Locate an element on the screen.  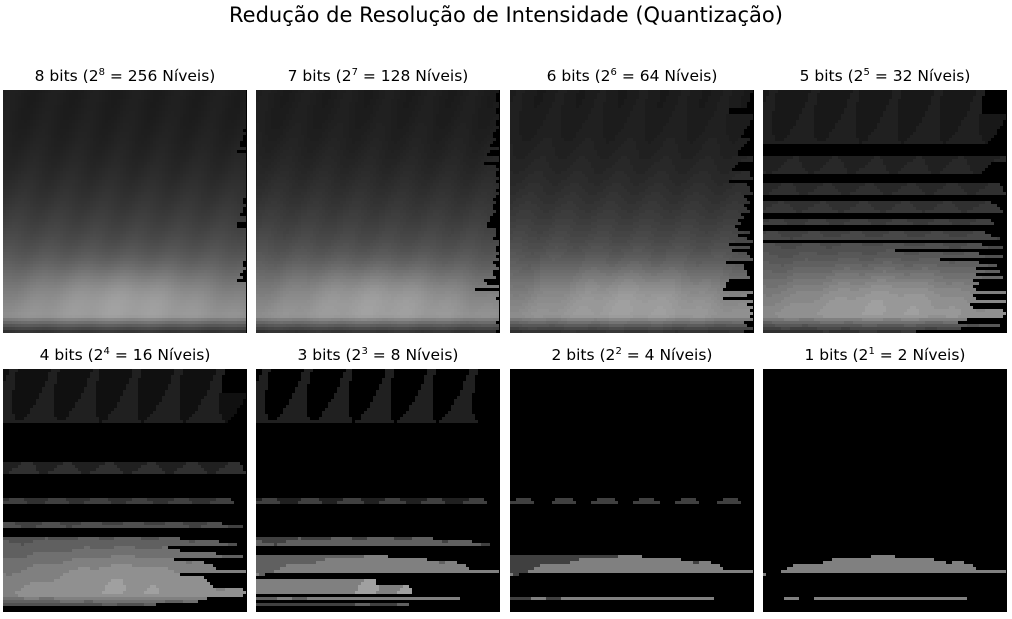
panel-title-6bits: 6 bits (26 = 64 Níveis) is located at coordinates (632, 76).